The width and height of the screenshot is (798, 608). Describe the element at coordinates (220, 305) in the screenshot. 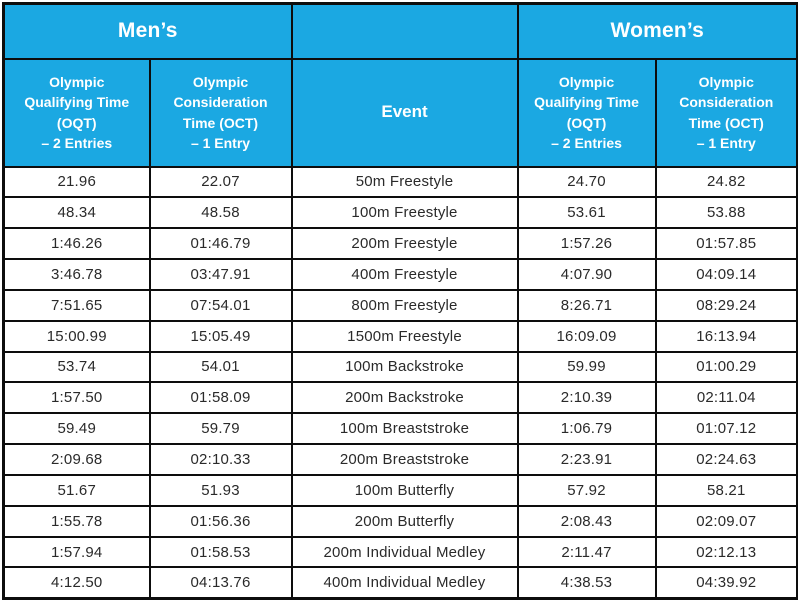

I see `mens-oct-cell: 07:54.01` at that location.